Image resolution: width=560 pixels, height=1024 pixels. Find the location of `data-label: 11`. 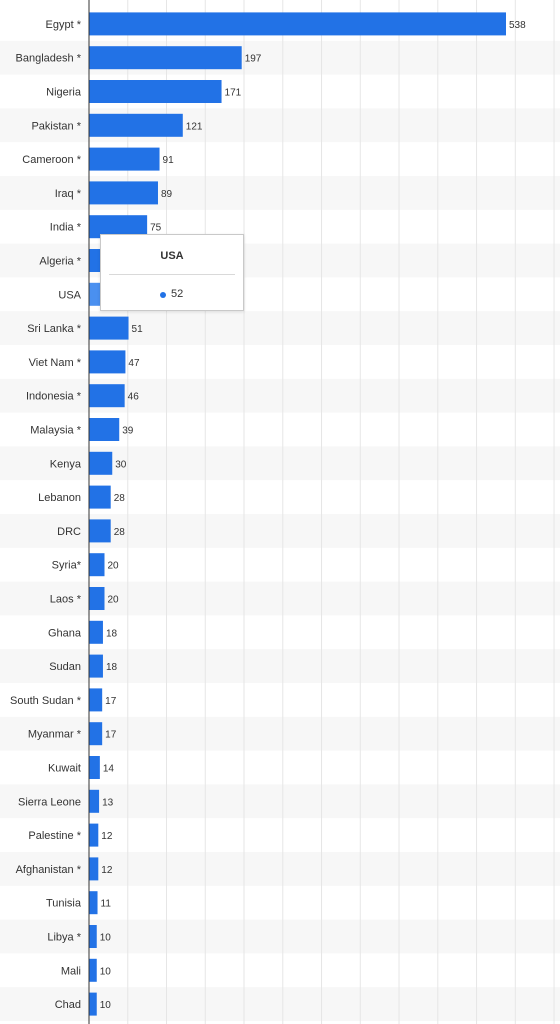

data-label: 11 is located at coordinates (106, 904).